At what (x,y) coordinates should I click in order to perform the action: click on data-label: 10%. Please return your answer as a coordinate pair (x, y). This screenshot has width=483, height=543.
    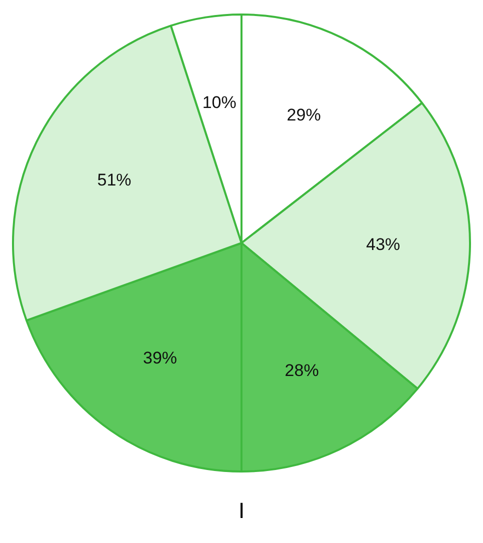
    Looking at the image, I should click on (219, 102).